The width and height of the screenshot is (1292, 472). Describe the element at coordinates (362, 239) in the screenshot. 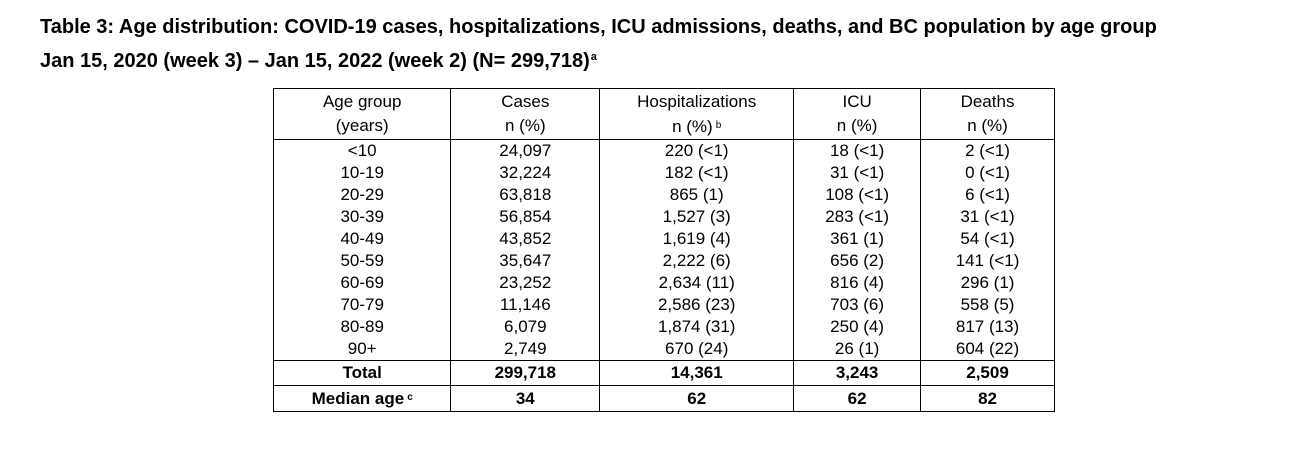

I see `age-group-cell: 40-49` at that location.